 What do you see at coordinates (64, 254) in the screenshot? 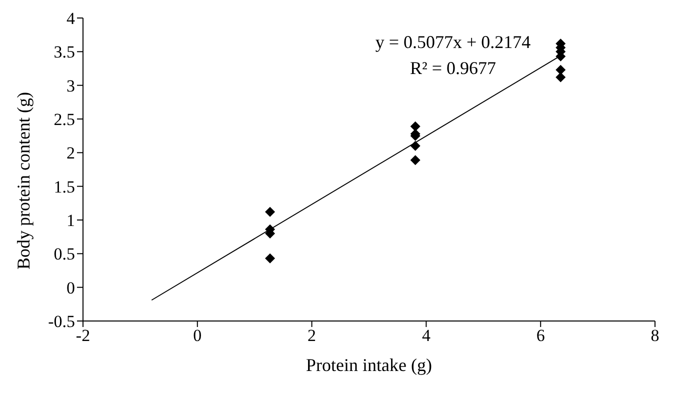
I see `y-tick-label: 0.5` at bounding box center [64, 254].